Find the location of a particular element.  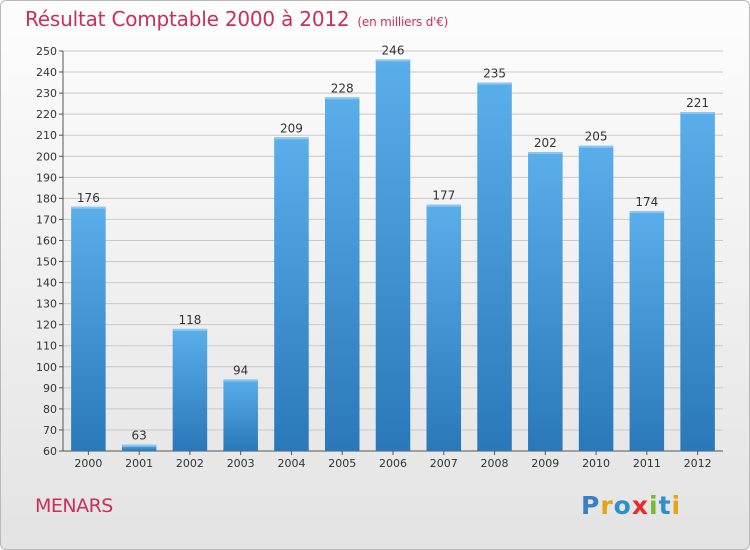

bar-2000 is located at coordinates (88, 328).